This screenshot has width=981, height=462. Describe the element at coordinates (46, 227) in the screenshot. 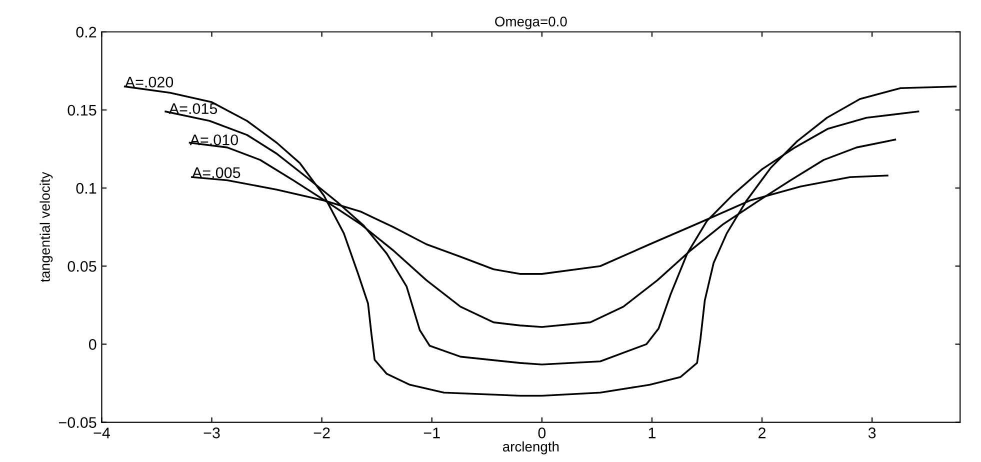

I see `y-axis-title: tangential velocity` at that location.